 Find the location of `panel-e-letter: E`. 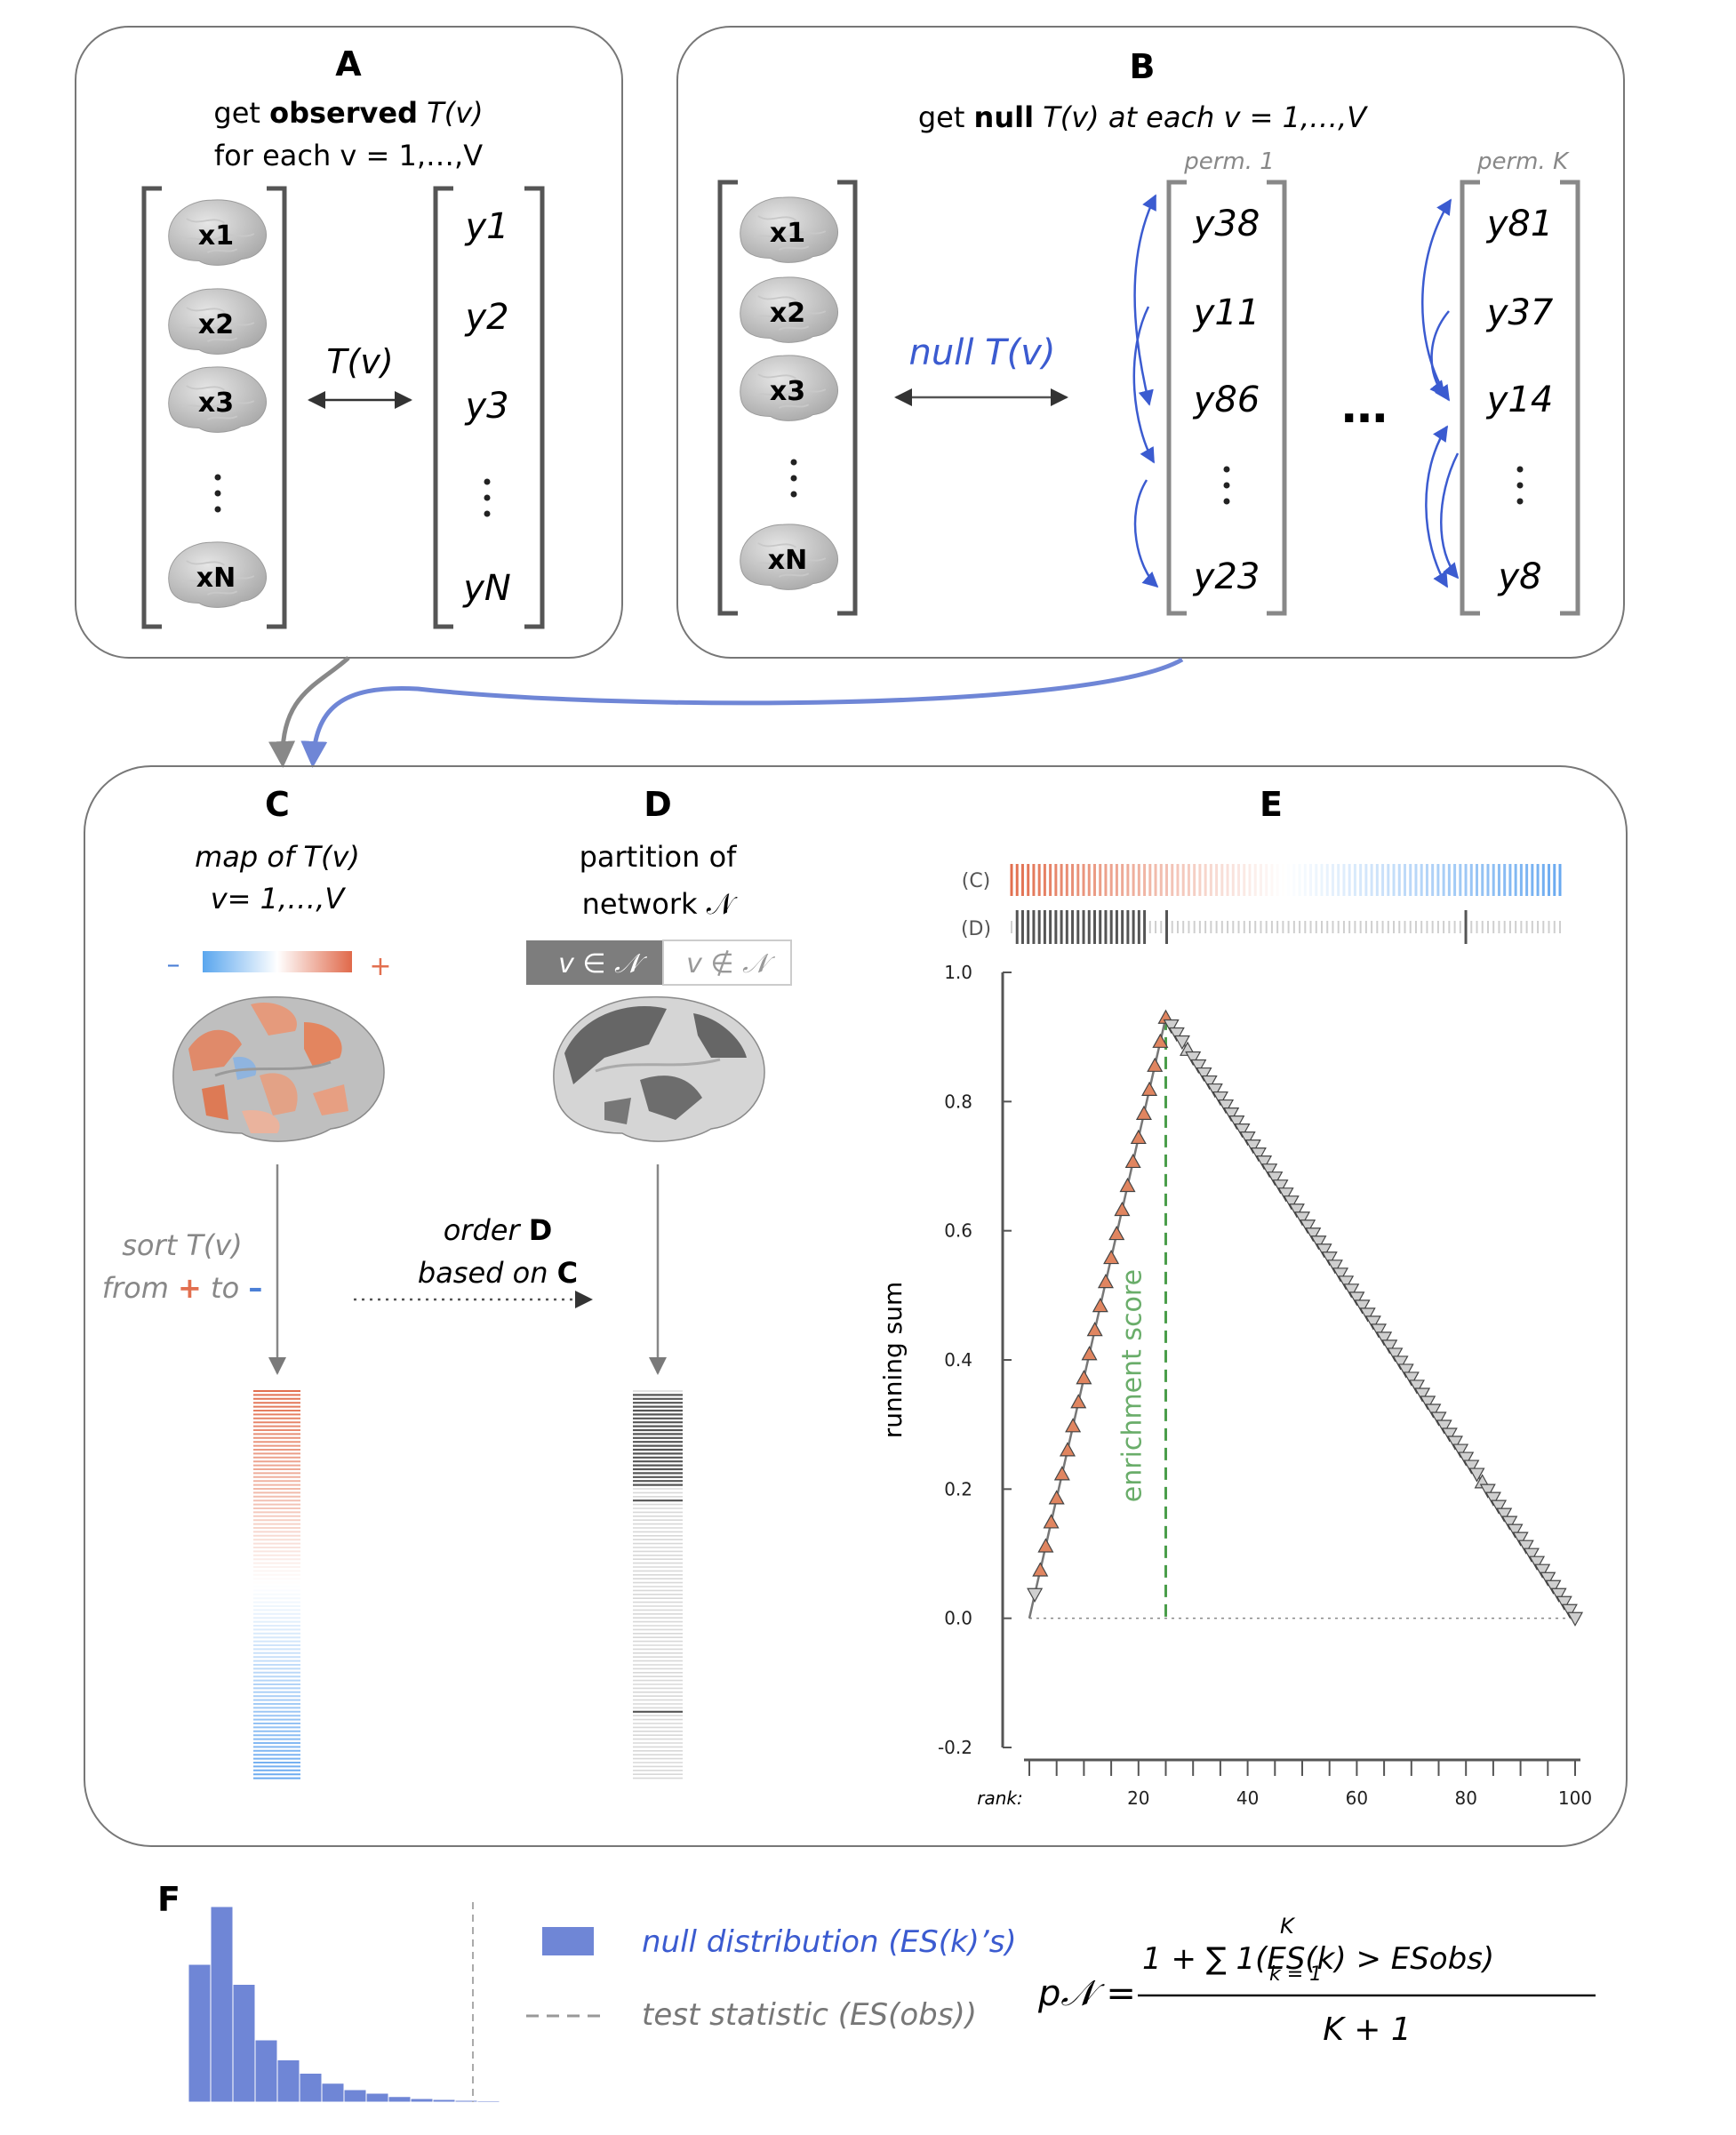

panel-e-letter: E is located at coordinates (1271, 804).